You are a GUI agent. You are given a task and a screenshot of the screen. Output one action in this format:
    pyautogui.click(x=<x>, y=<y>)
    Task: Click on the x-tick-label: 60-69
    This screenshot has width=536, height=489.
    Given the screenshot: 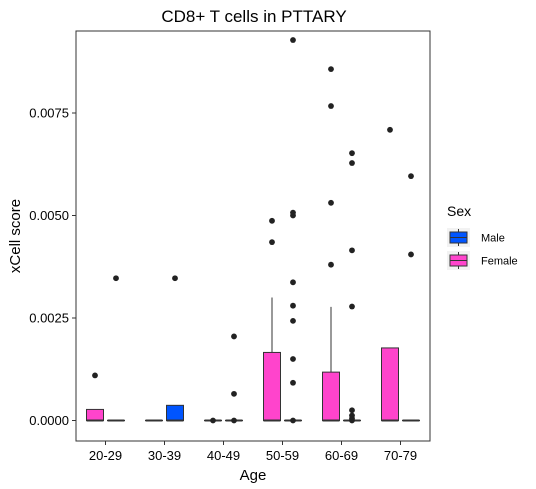 What is the action you would take?
    pyautogui.click(x=341, y=455)
    